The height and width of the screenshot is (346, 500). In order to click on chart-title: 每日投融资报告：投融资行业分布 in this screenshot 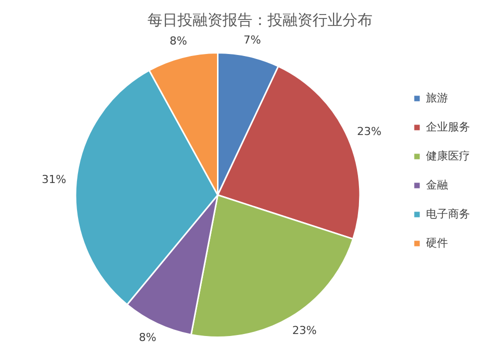, I will do `click(260, 19)`.